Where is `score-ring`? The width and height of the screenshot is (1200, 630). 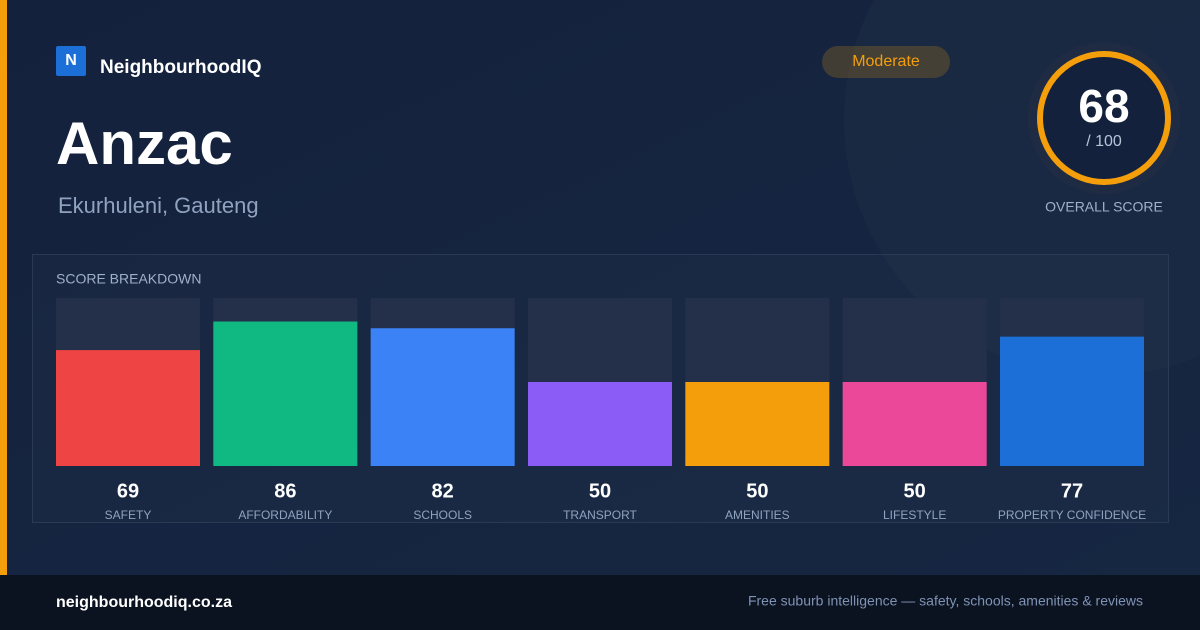
score-ring is located at coordinates (1104, 118).